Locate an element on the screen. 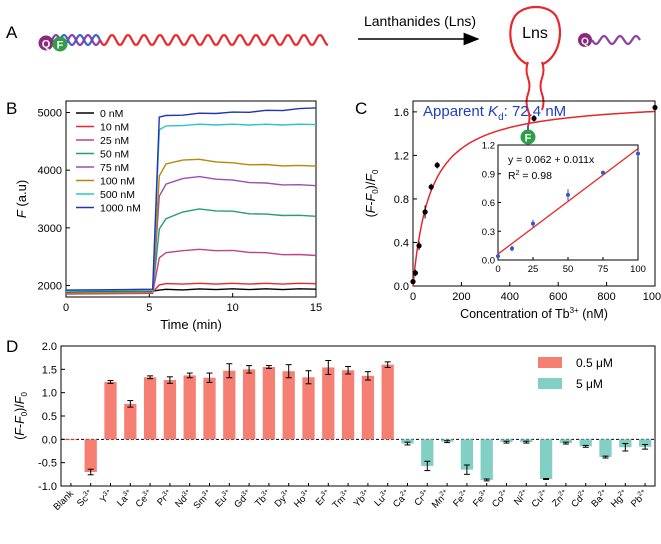 The height and width of the screenshot is (544, 661). category-label: Lu3+ is located at coordinates (382, 497).